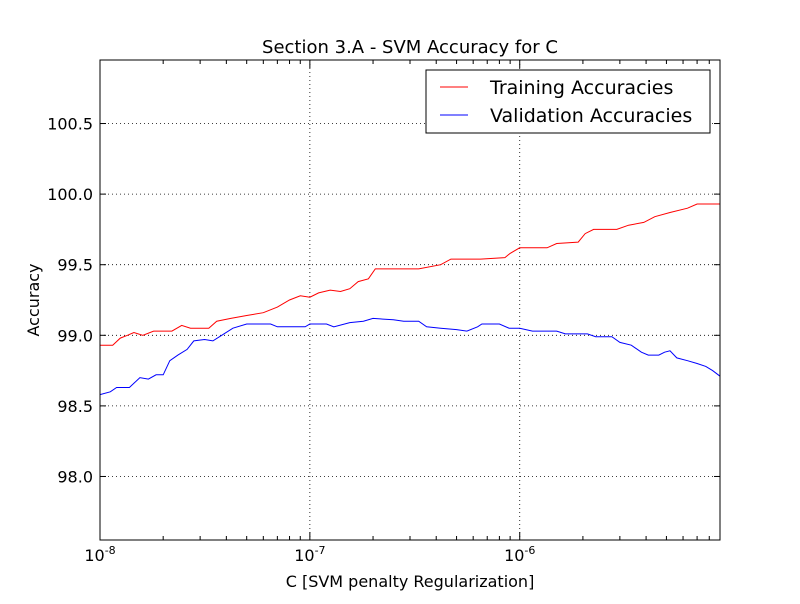 The image size is (800, 604). I want to click on y-axis-label: Accuracy, so click(33, 299).